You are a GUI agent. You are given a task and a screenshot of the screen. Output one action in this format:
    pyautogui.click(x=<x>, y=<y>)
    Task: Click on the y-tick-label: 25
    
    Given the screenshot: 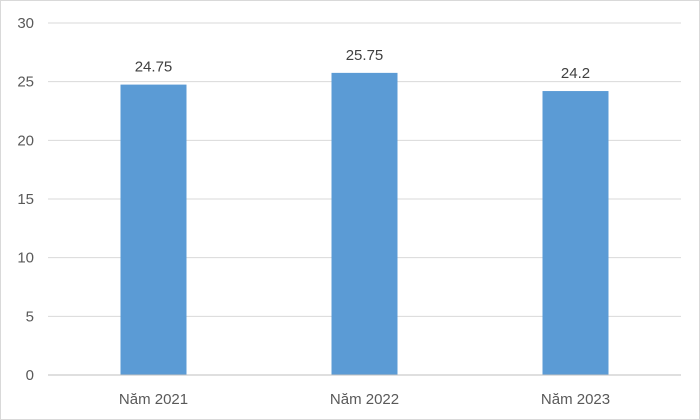 What is the action you would take?
    pyautogui.click(x=25, y=82)
    